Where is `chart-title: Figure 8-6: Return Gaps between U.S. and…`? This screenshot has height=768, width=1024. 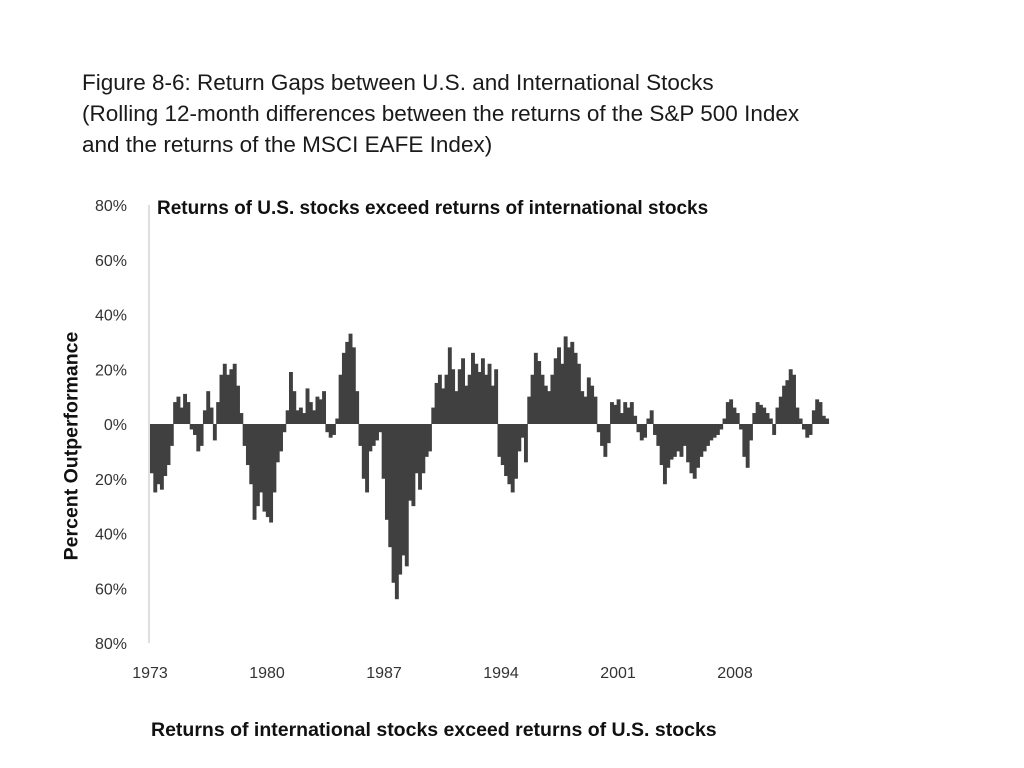 chart-title: Figure 8-6: Return Gaps between U.S. and… is located at coordinates (532, 113).